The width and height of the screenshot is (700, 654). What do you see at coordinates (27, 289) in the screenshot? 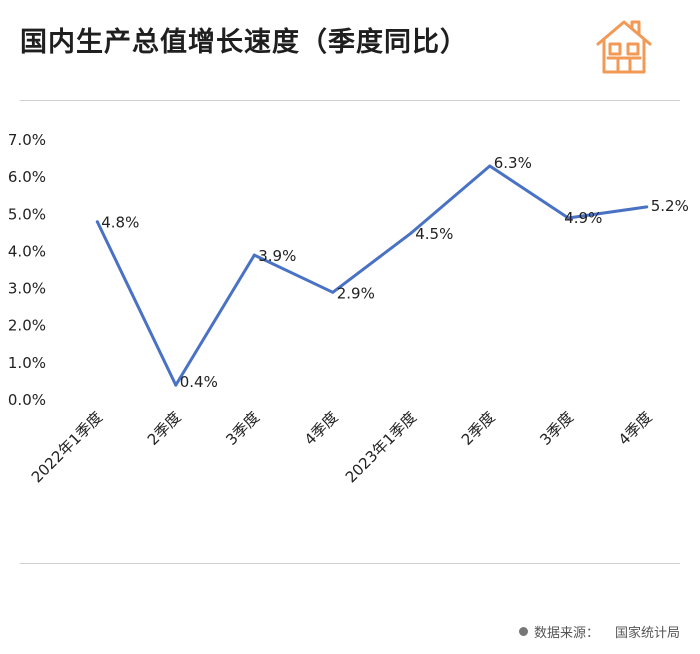
I see `y-tick-label: 3.0%` at bounding box center [27, 289].